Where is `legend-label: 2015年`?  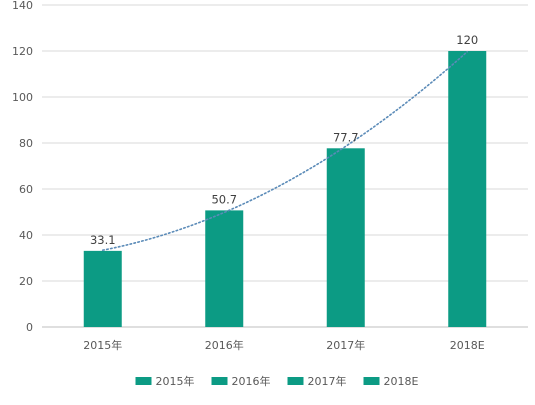 legend-label: 2015年 is located at coordinates (175, 381).